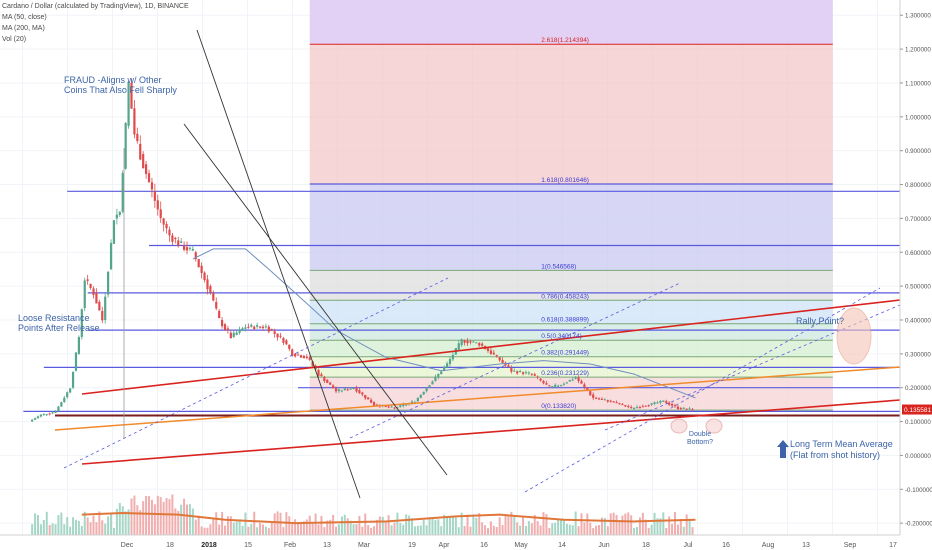  What do you see at coordinates (603, 545) in the screenshot?
I see `time-tick-label: Jun` at bounding box center [603, 545].